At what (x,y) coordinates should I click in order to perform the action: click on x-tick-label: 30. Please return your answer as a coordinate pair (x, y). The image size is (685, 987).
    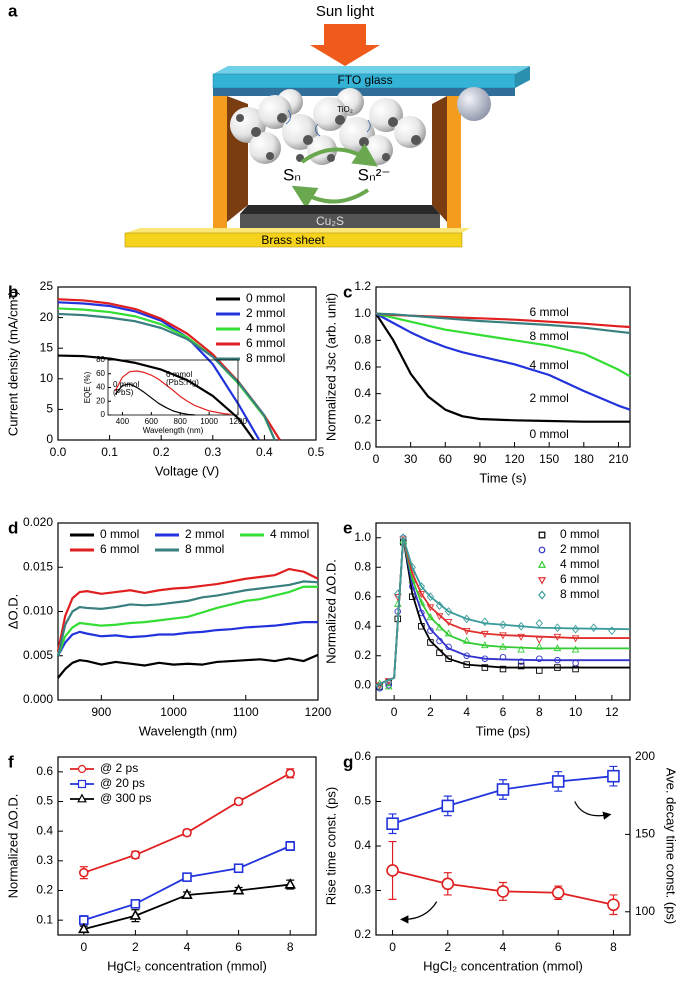
    Looking at the image, I should click on (411, 459).